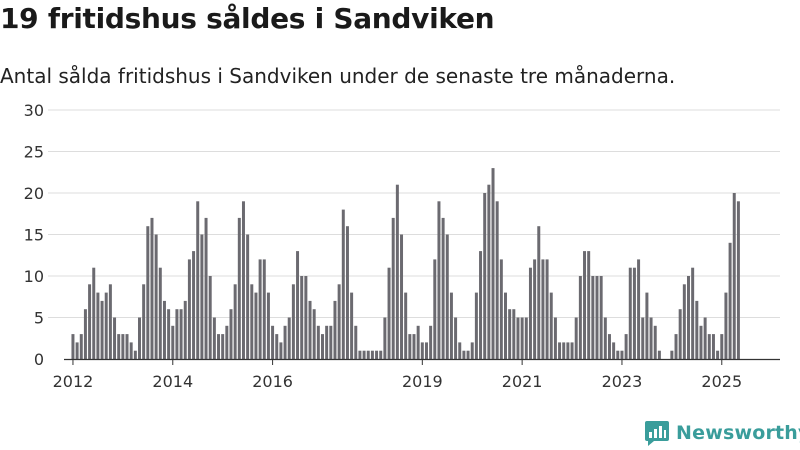 This screenshot has height=450, width=800. Describe the element at coordinates (34, 152) in the screenshot. I see `y-tick-label: 25` at that location.